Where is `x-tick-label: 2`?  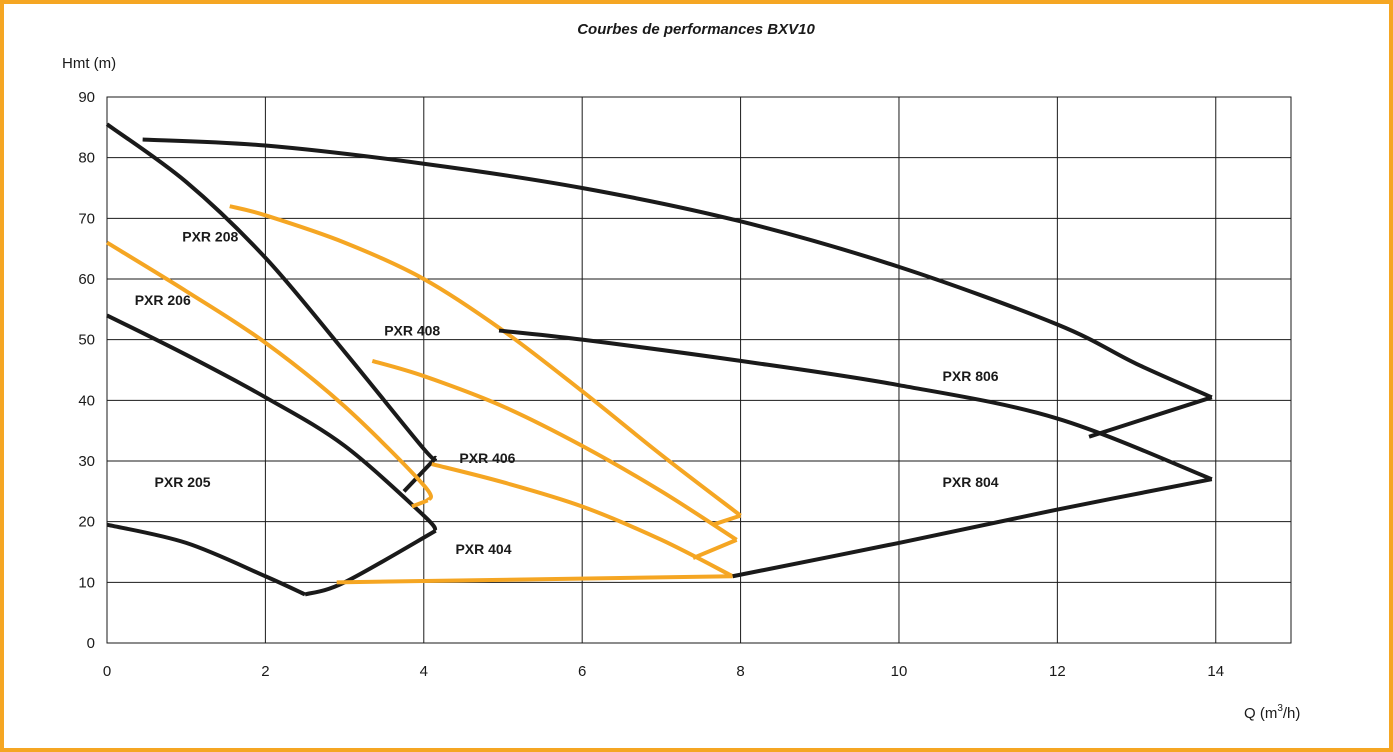 x-tick-label: 2 is located at coordinates (265, 671).